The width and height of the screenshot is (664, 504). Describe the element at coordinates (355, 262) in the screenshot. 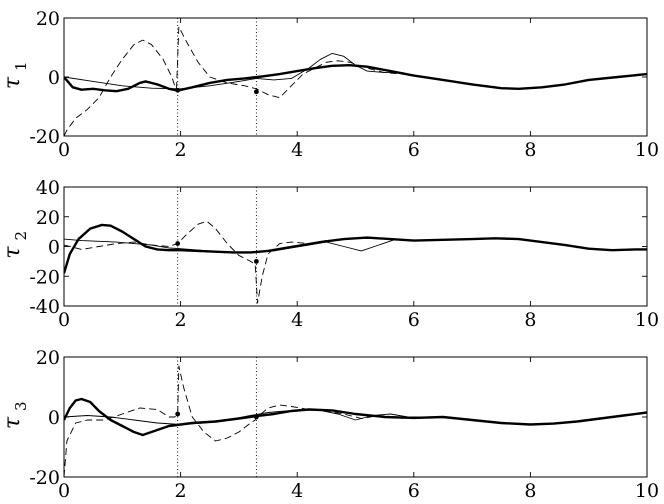

I see `series-line-dashed` at that location.